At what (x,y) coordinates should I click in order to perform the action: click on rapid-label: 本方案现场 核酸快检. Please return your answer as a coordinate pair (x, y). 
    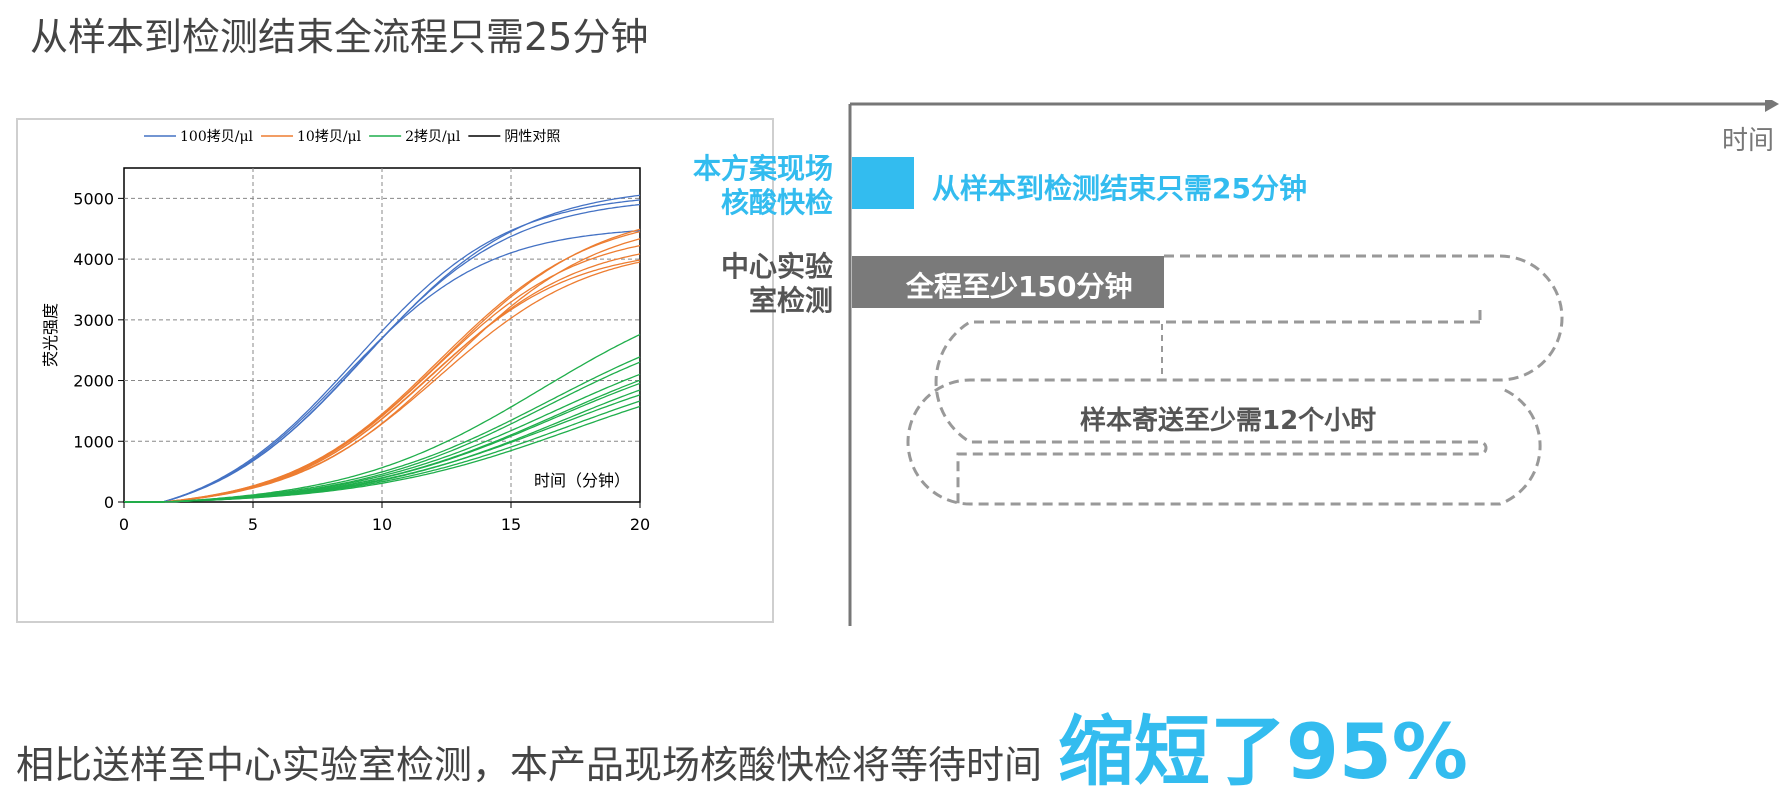
    Looking at the image, I should click on (763, 186).